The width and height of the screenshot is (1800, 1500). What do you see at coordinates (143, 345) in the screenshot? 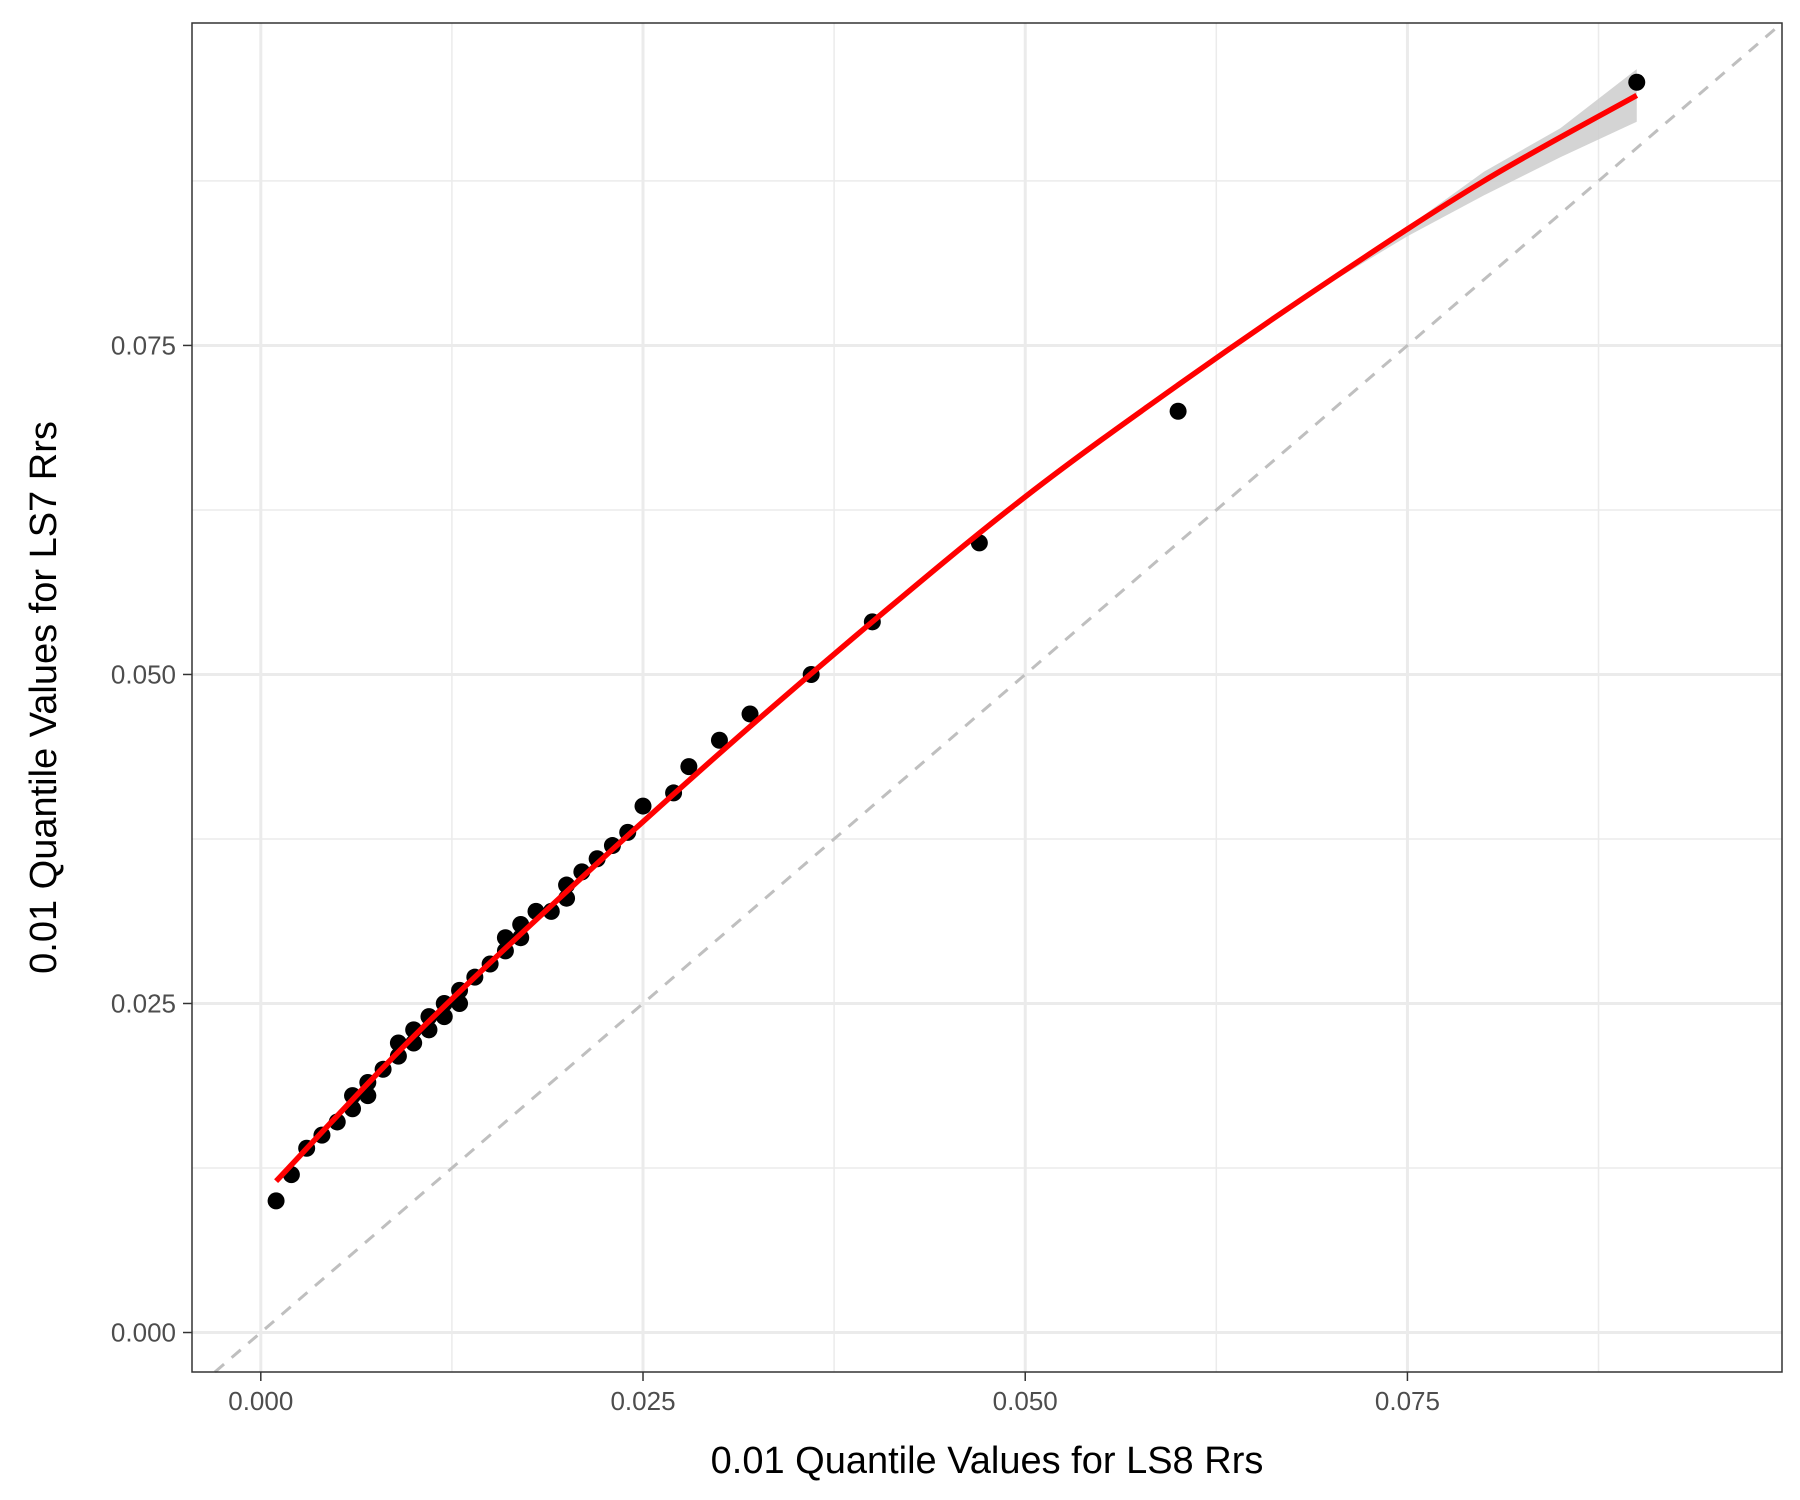
I see `y-tick-label: 0.075` at bounding box center [143, 345].